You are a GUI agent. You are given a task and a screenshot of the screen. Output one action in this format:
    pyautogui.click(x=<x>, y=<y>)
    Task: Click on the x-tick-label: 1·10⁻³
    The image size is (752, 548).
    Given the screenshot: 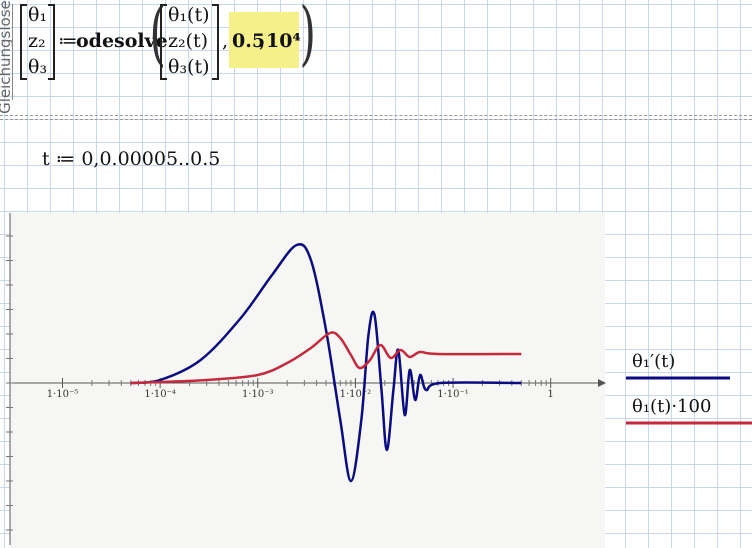 What is the action you would take?
    pyautogui.click(x=258, y=394)
    